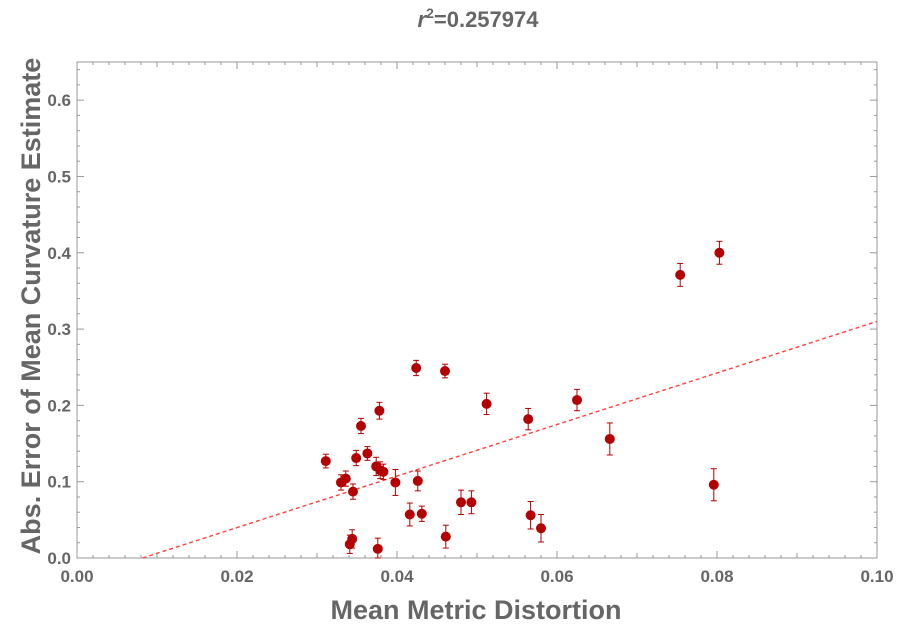  I want to click on y-tick-label: 0.2, so click(59, 405).